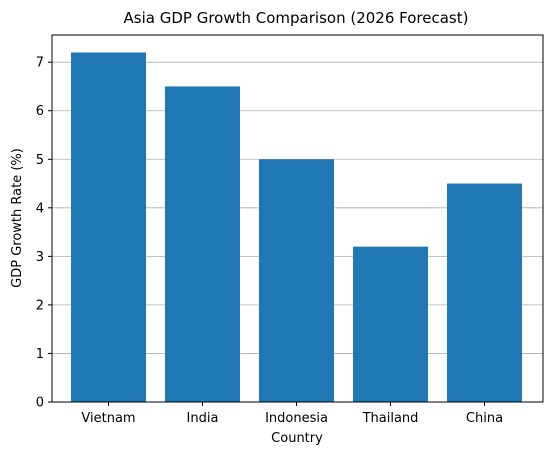 The width and height of the screenshot is (554, 455). What do you see at coordinates (202, 244) in the screenshot?
I see `bar-india` at bounding box center [202, 244].